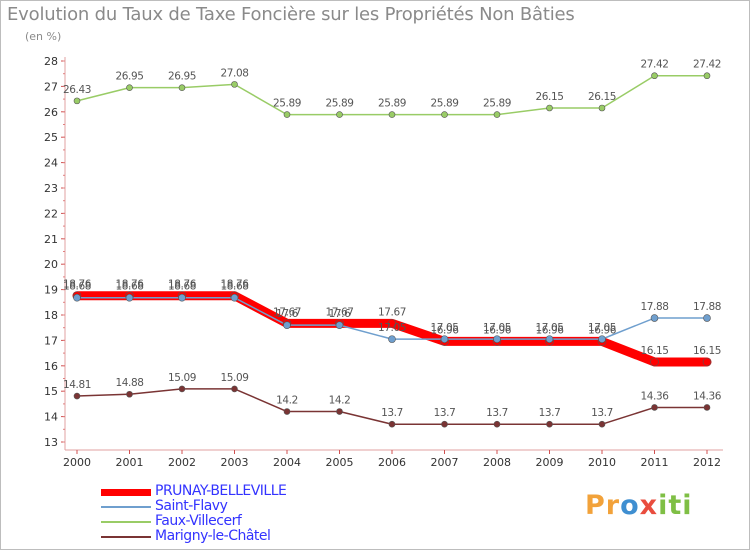  I want to click on y-tick-label: 16, so click(51, 366).